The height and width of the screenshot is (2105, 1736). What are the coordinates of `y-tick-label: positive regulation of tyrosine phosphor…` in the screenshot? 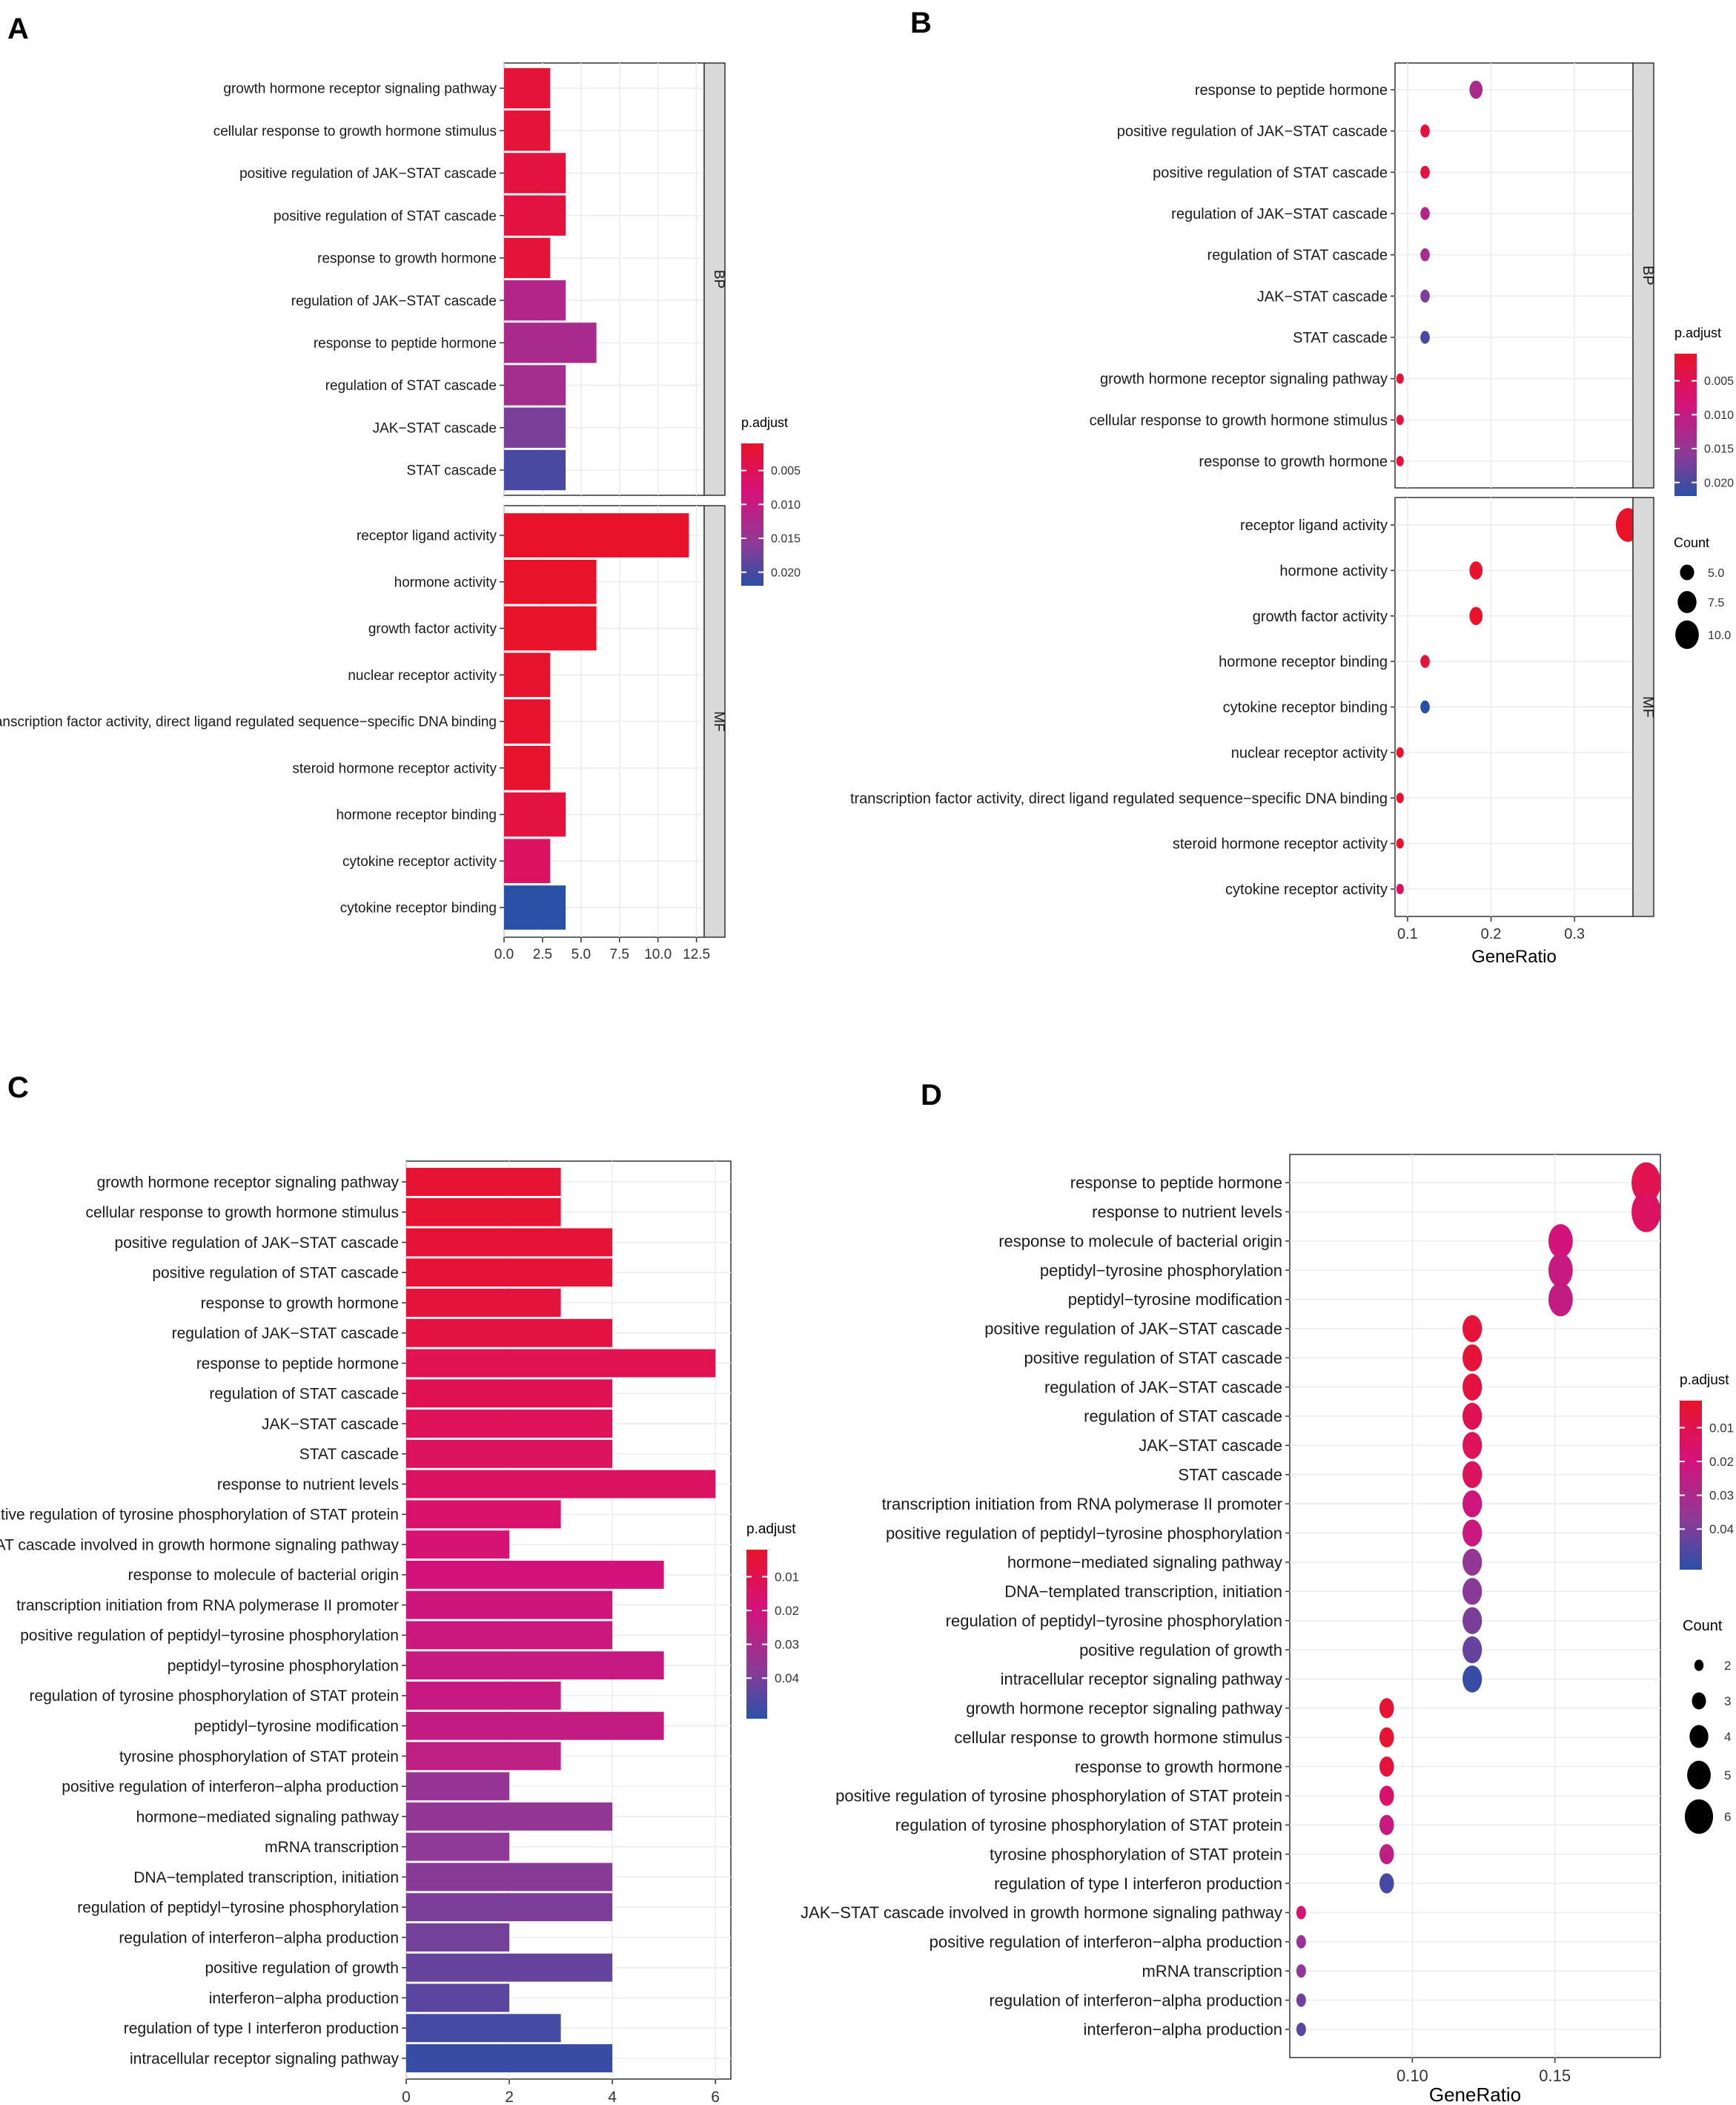 It's located at (1059, 1796).